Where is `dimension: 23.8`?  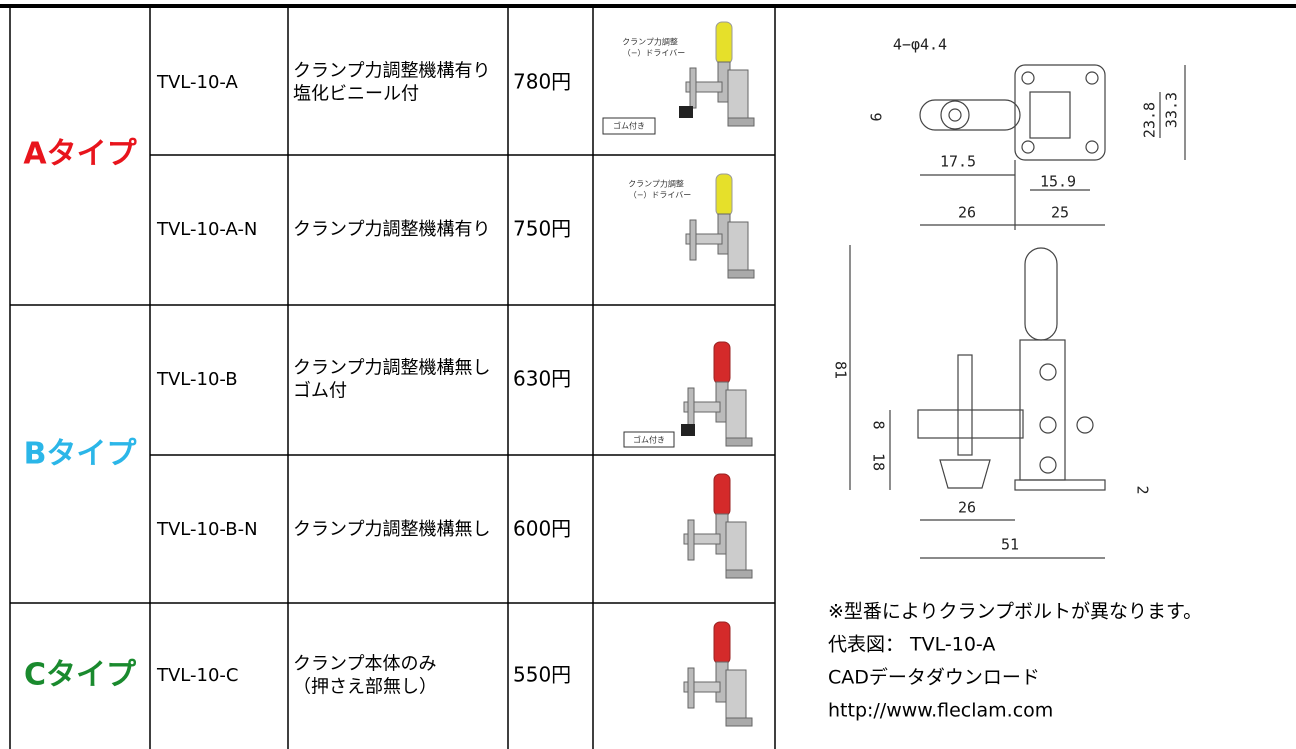 dimension: 23.8 is located at coordinates (1150, 120).